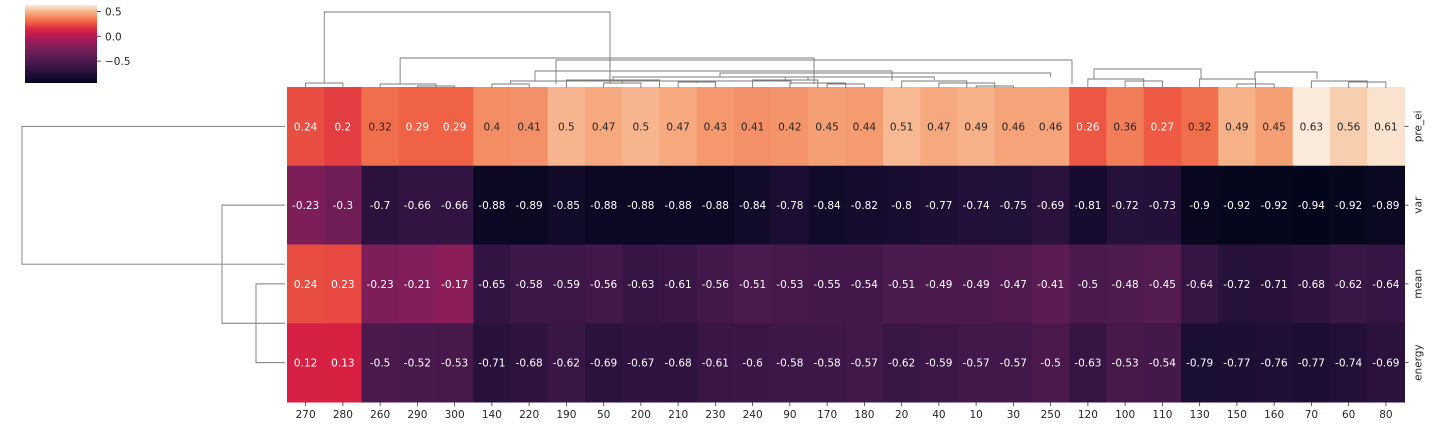  I want to click on cell-annotation: -0.84, so click(827, 206).